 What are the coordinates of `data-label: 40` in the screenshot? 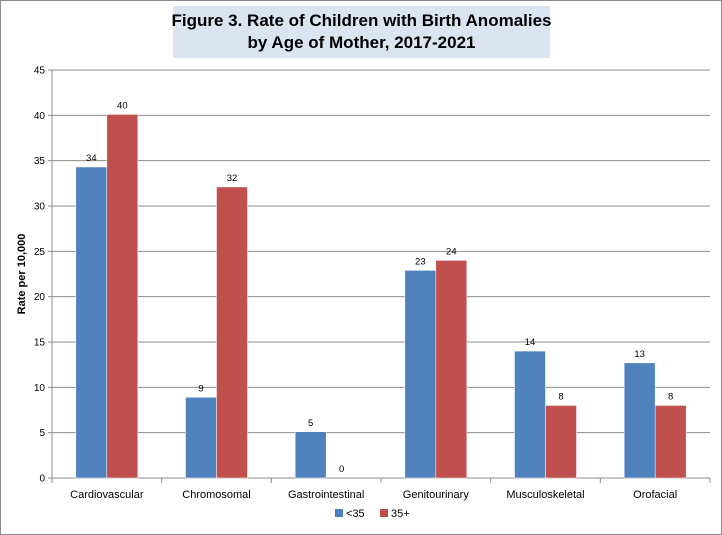 It's located at (122, 105).